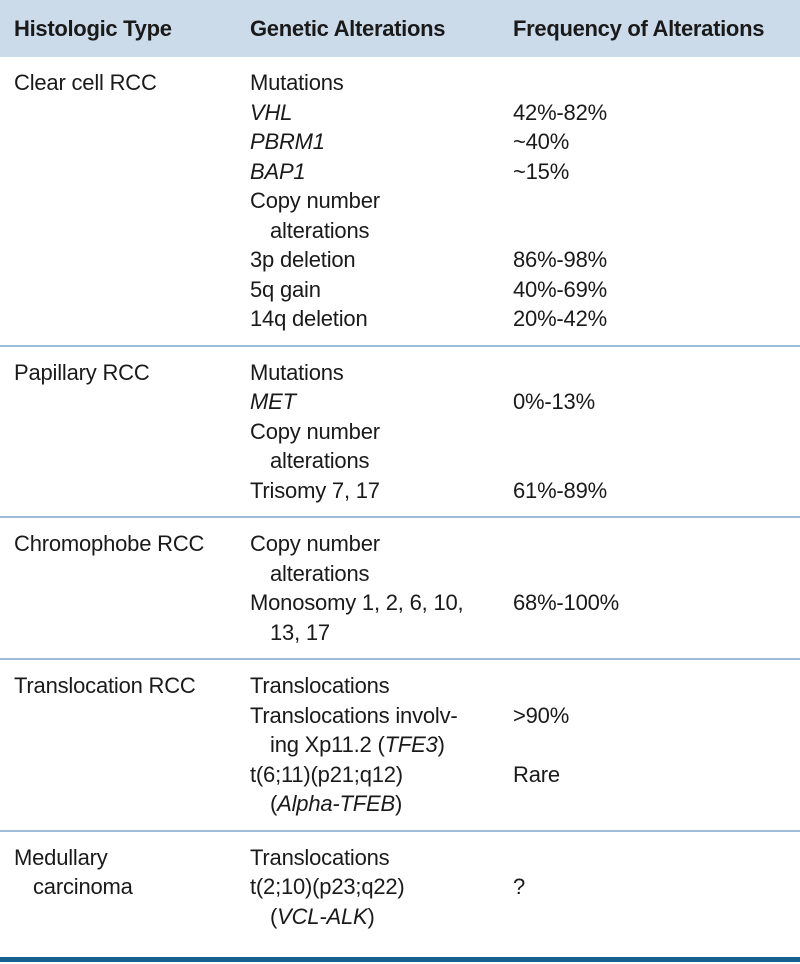  What do you see at coordinates (560, 289) in the screenshot?
I see `frequency-value: 40%-69%` at bounding box center [560, 289].